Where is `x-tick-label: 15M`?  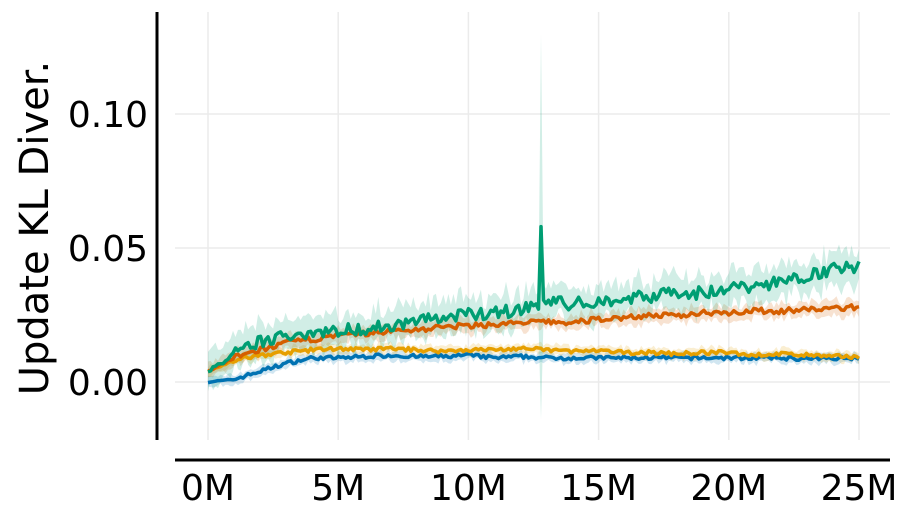
x-tick-label: 15M is located at coordinates (598, 488).